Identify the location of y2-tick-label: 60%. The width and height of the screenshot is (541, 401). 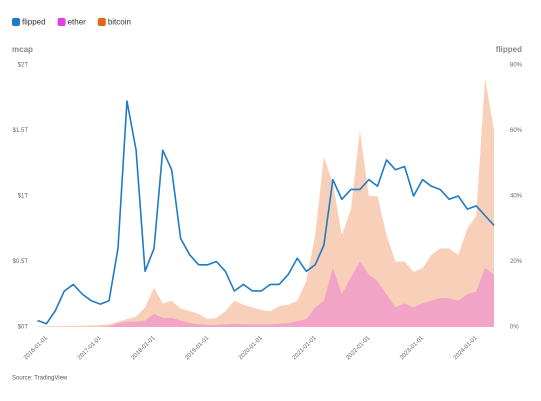
(516, 131).